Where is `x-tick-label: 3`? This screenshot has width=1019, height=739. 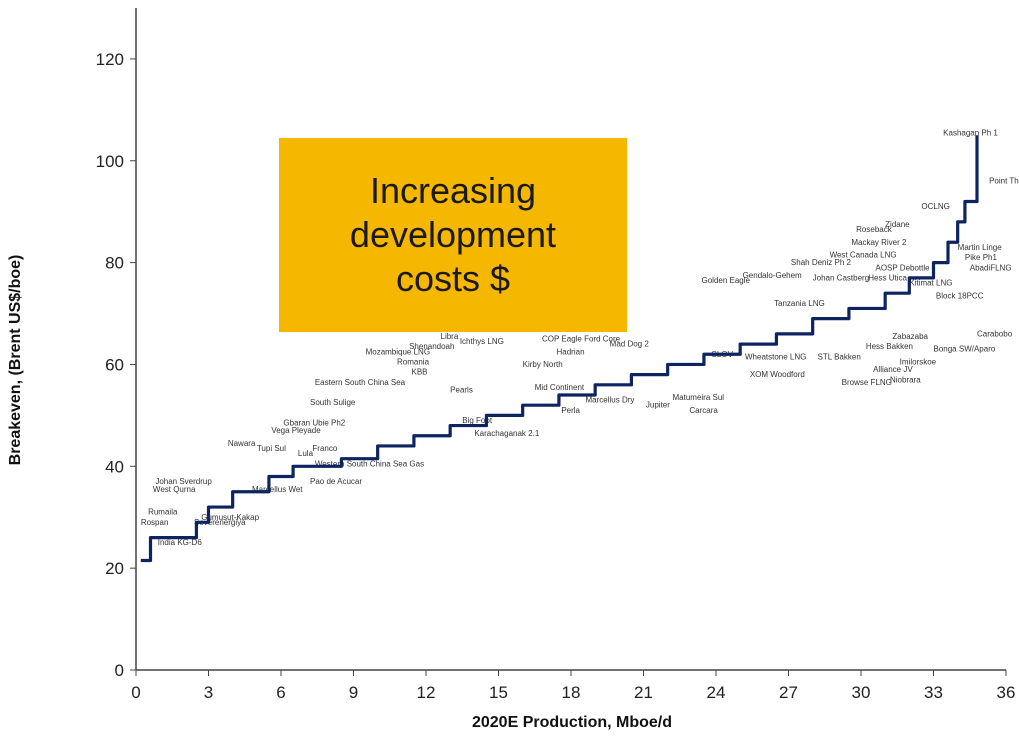 x-tick-label: 3 is located at coordinates (208, 692).